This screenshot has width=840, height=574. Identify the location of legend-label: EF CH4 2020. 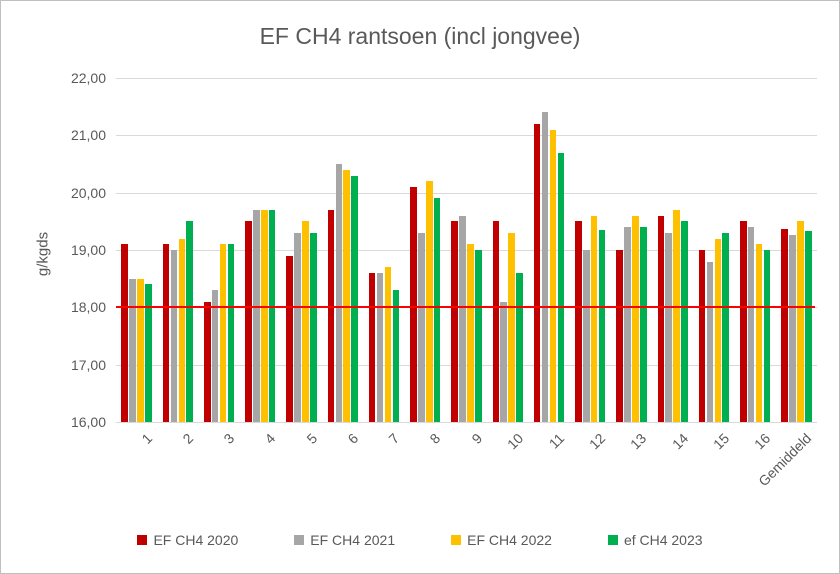
(196, 540).